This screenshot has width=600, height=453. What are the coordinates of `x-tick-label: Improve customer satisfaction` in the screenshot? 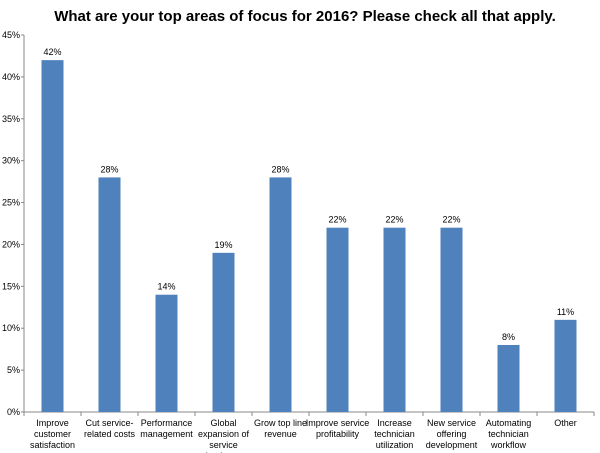 It's located at (52, 434).